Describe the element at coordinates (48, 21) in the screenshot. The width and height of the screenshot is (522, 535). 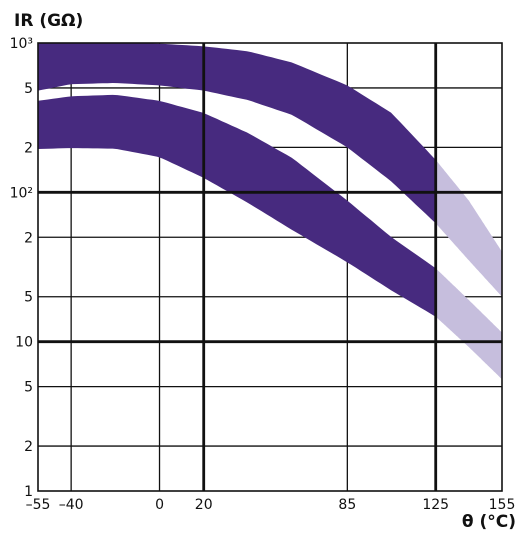
I see `y-axis-title: IR (GΩ)` at that location.